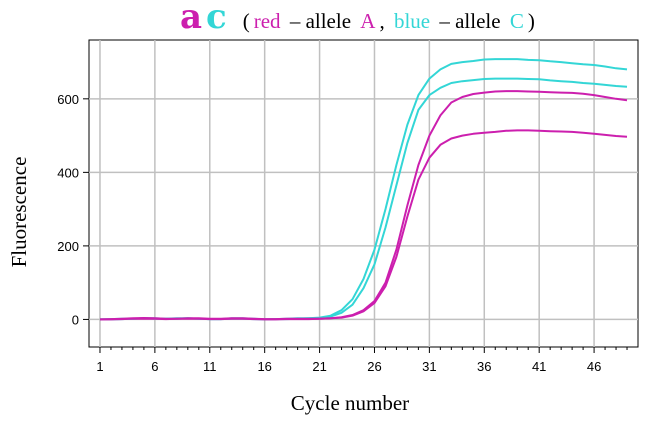  I want to click on title-open-paren: (, so click(246, 21).